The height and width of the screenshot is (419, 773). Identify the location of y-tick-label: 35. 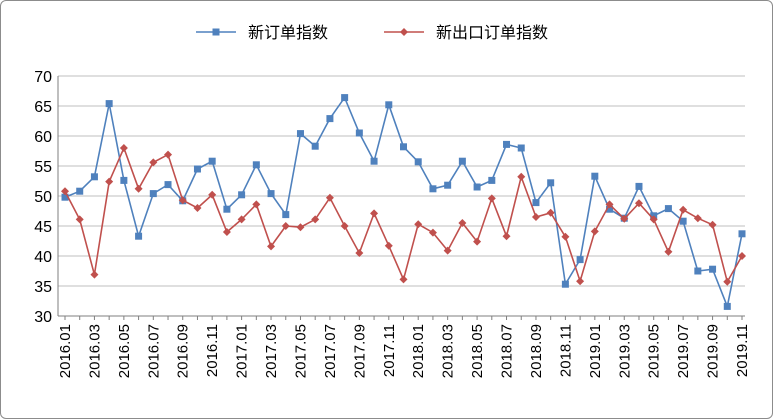
(43, 287).